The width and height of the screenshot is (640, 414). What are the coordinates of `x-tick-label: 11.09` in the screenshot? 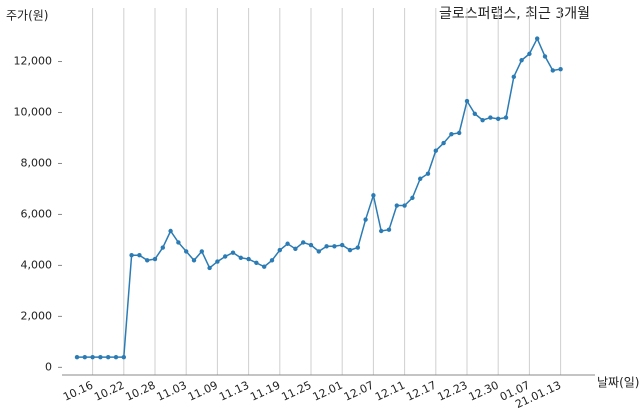 It's located at (203, 391).